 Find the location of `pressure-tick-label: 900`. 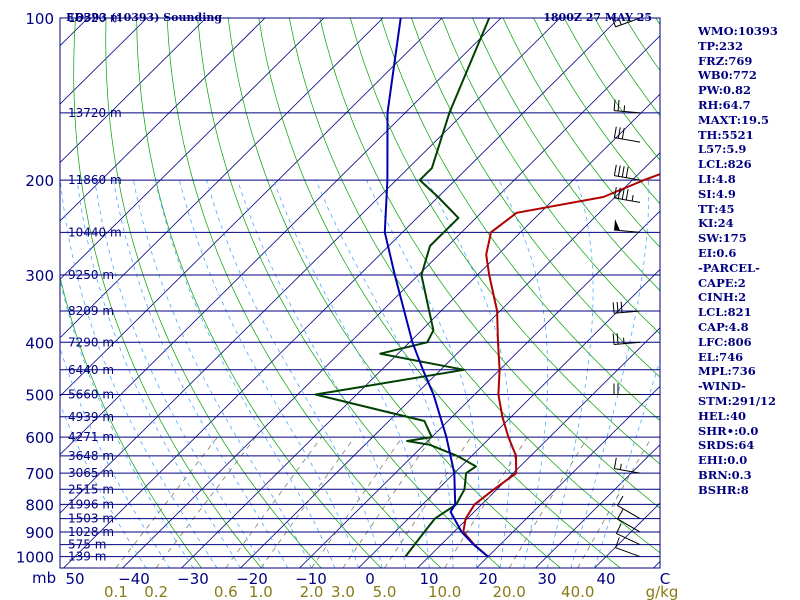

pressure-tick-label: 900 is located at coordinates (39, 533).